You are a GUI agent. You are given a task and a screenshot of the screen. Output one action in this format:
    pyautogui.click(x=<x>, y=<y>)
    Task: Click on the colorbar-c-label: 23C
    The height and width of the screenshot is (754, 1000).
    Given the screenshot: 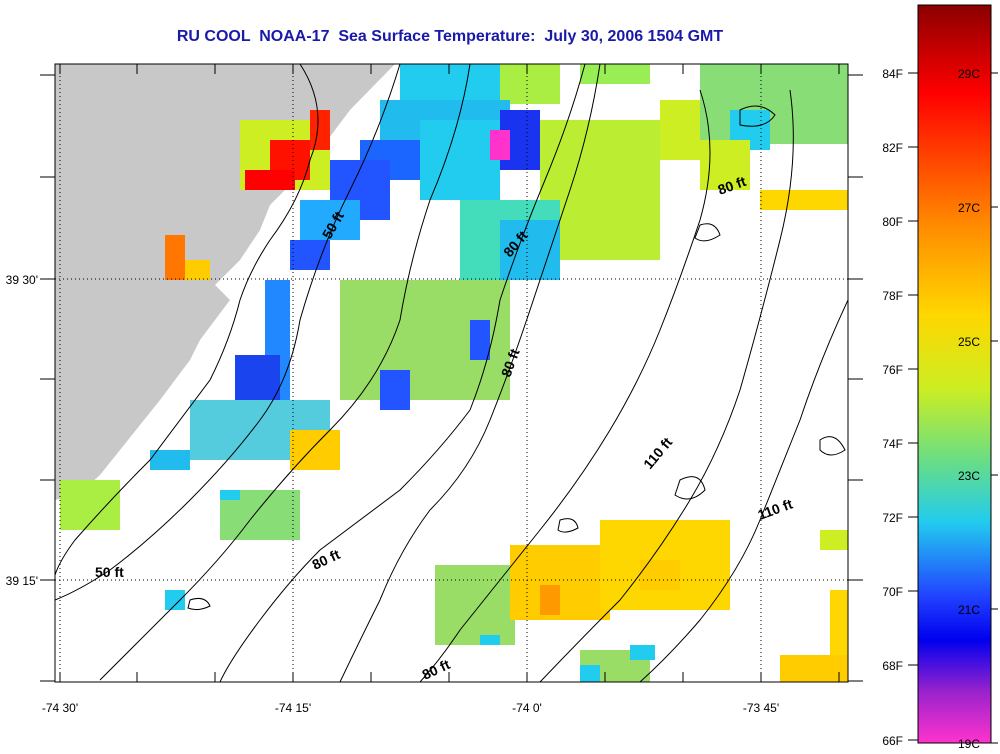 What is the action you would take?
    pyautogui.click(x=969, y=476)
    